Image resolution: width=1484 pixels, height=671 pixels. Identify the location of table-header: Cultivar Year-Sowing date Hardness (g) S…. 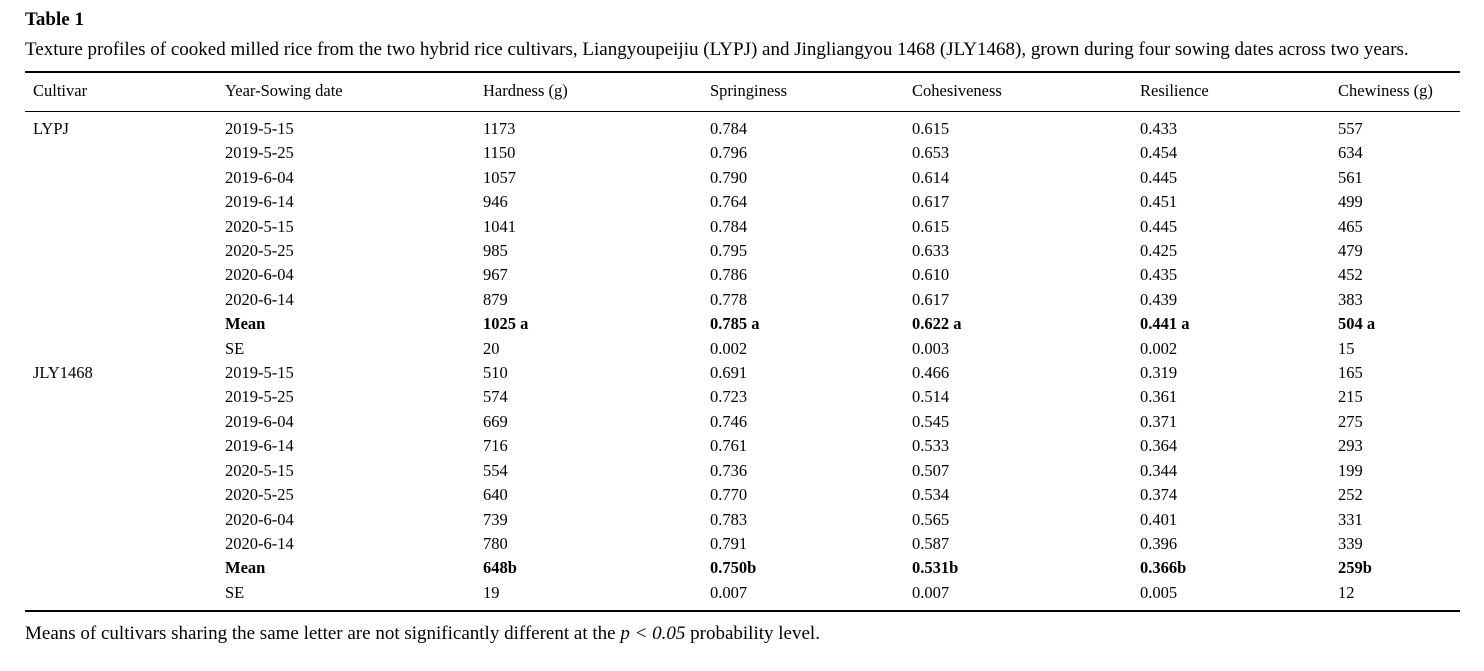
(742, 92).